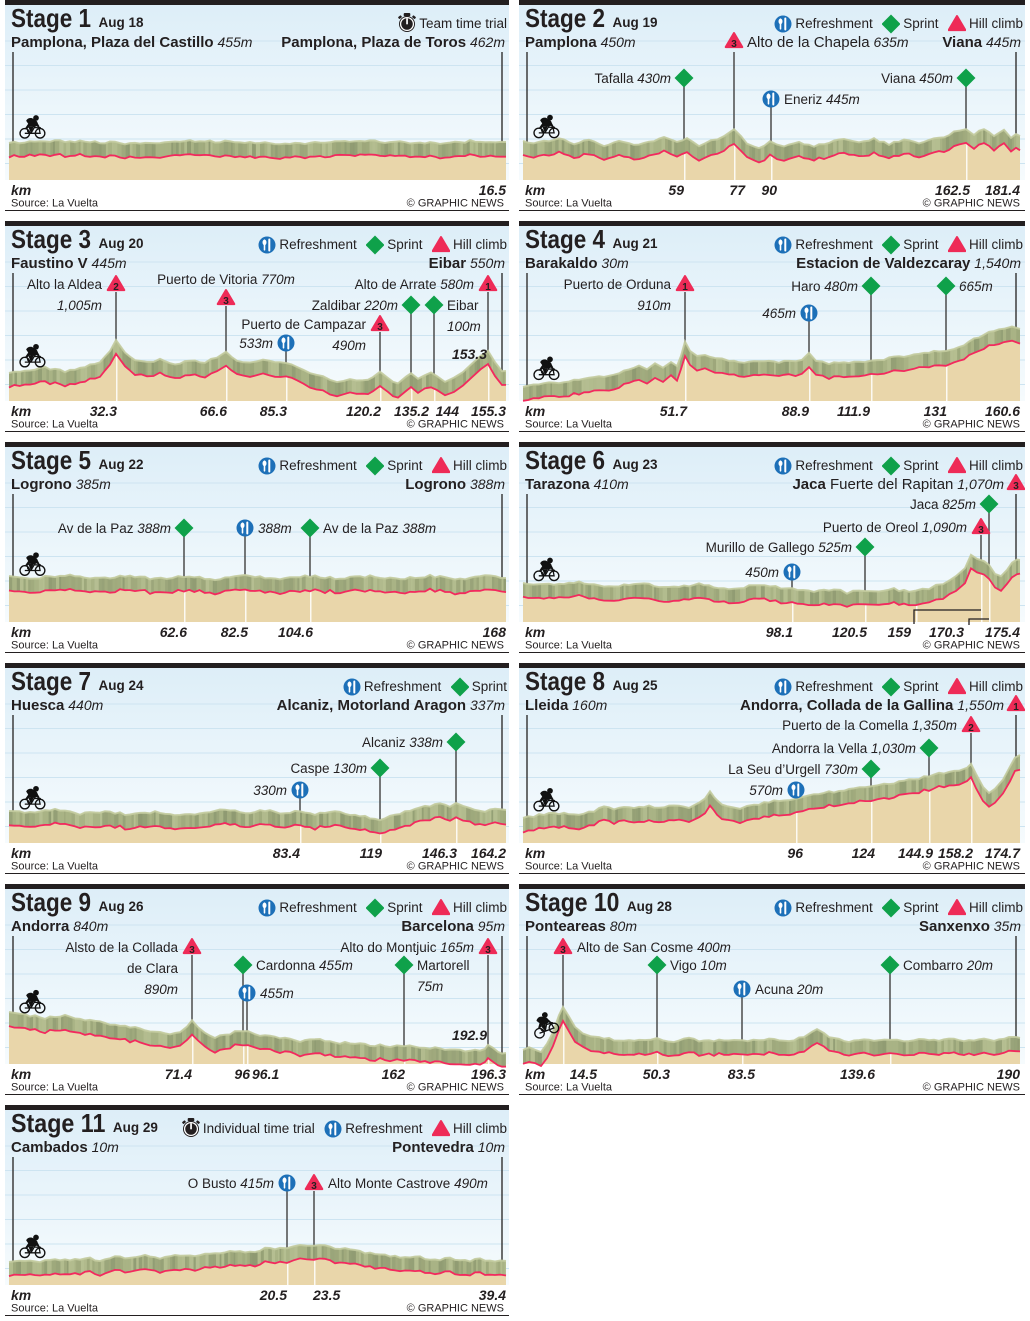 The width and height of the screenshot is (1030, 1321). What do you see at coordinates (583, 1074) in the screenshot?
I see `svg-text: 14.5` at bounding box center [583, 1074].